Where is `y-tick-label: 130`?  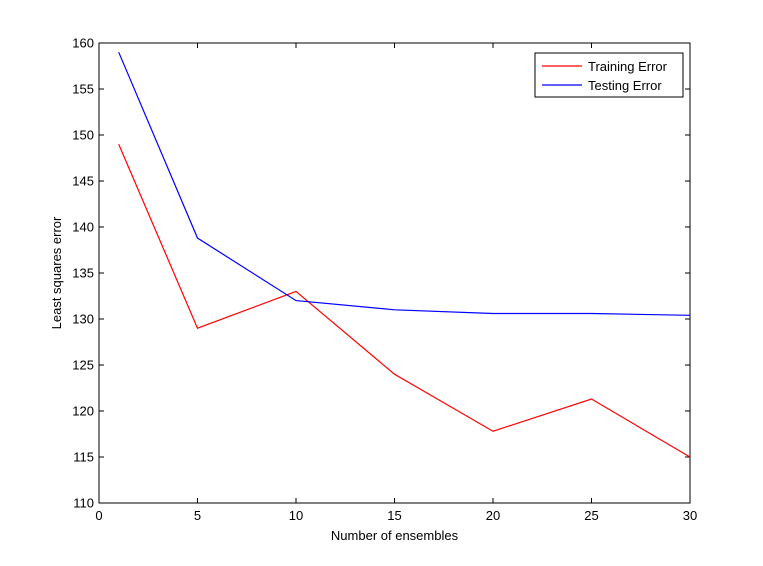 y-tick-label: 130 is located at coordinates (83, 319).